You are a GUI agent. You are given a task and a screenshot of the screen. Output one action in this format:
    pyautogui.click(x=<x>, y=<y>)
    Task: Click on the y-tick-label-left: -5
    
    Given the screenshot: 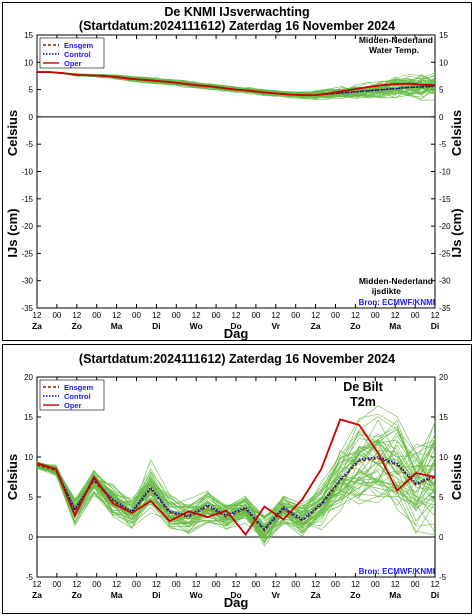 What is the action you would take?
    pyautogui.click(x=30, y=144)
    